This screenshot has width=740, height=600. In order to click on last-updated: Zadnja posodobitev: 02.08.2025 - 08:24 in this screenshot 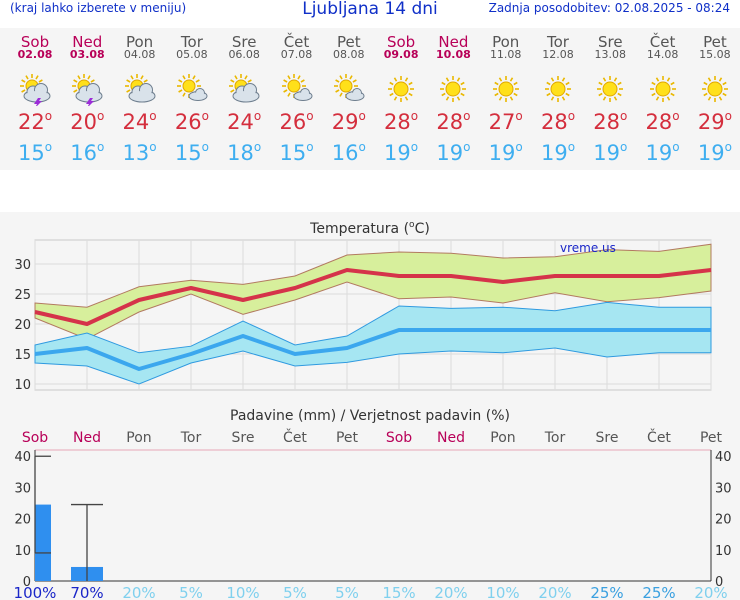, I will do `click(609, 8)`.